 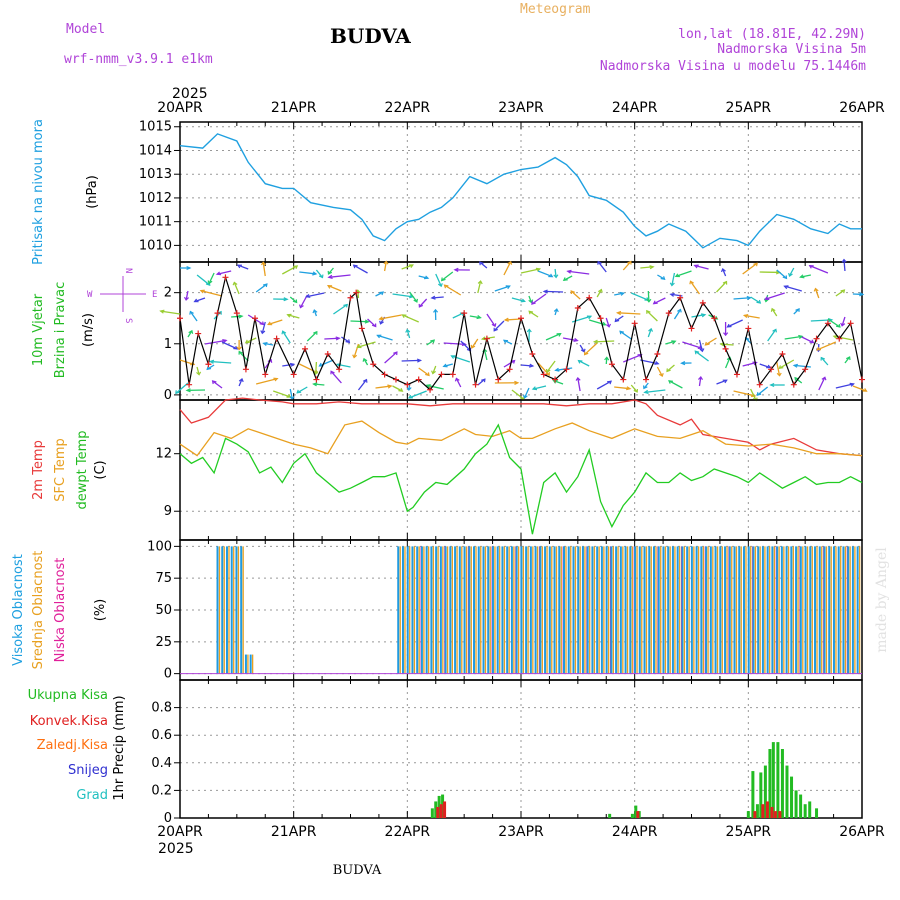 I want to click on y-tick-label: 0.2, so click(x=161, y=790).